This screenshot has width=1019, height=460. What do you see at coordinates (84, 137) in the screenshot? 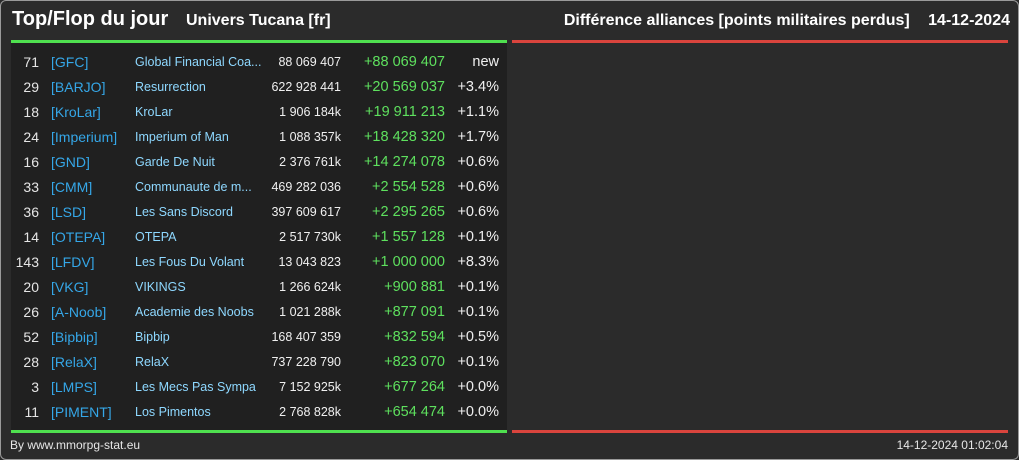
I see `alliance-tag: [Imperium]` at bounding box center [84, 137].